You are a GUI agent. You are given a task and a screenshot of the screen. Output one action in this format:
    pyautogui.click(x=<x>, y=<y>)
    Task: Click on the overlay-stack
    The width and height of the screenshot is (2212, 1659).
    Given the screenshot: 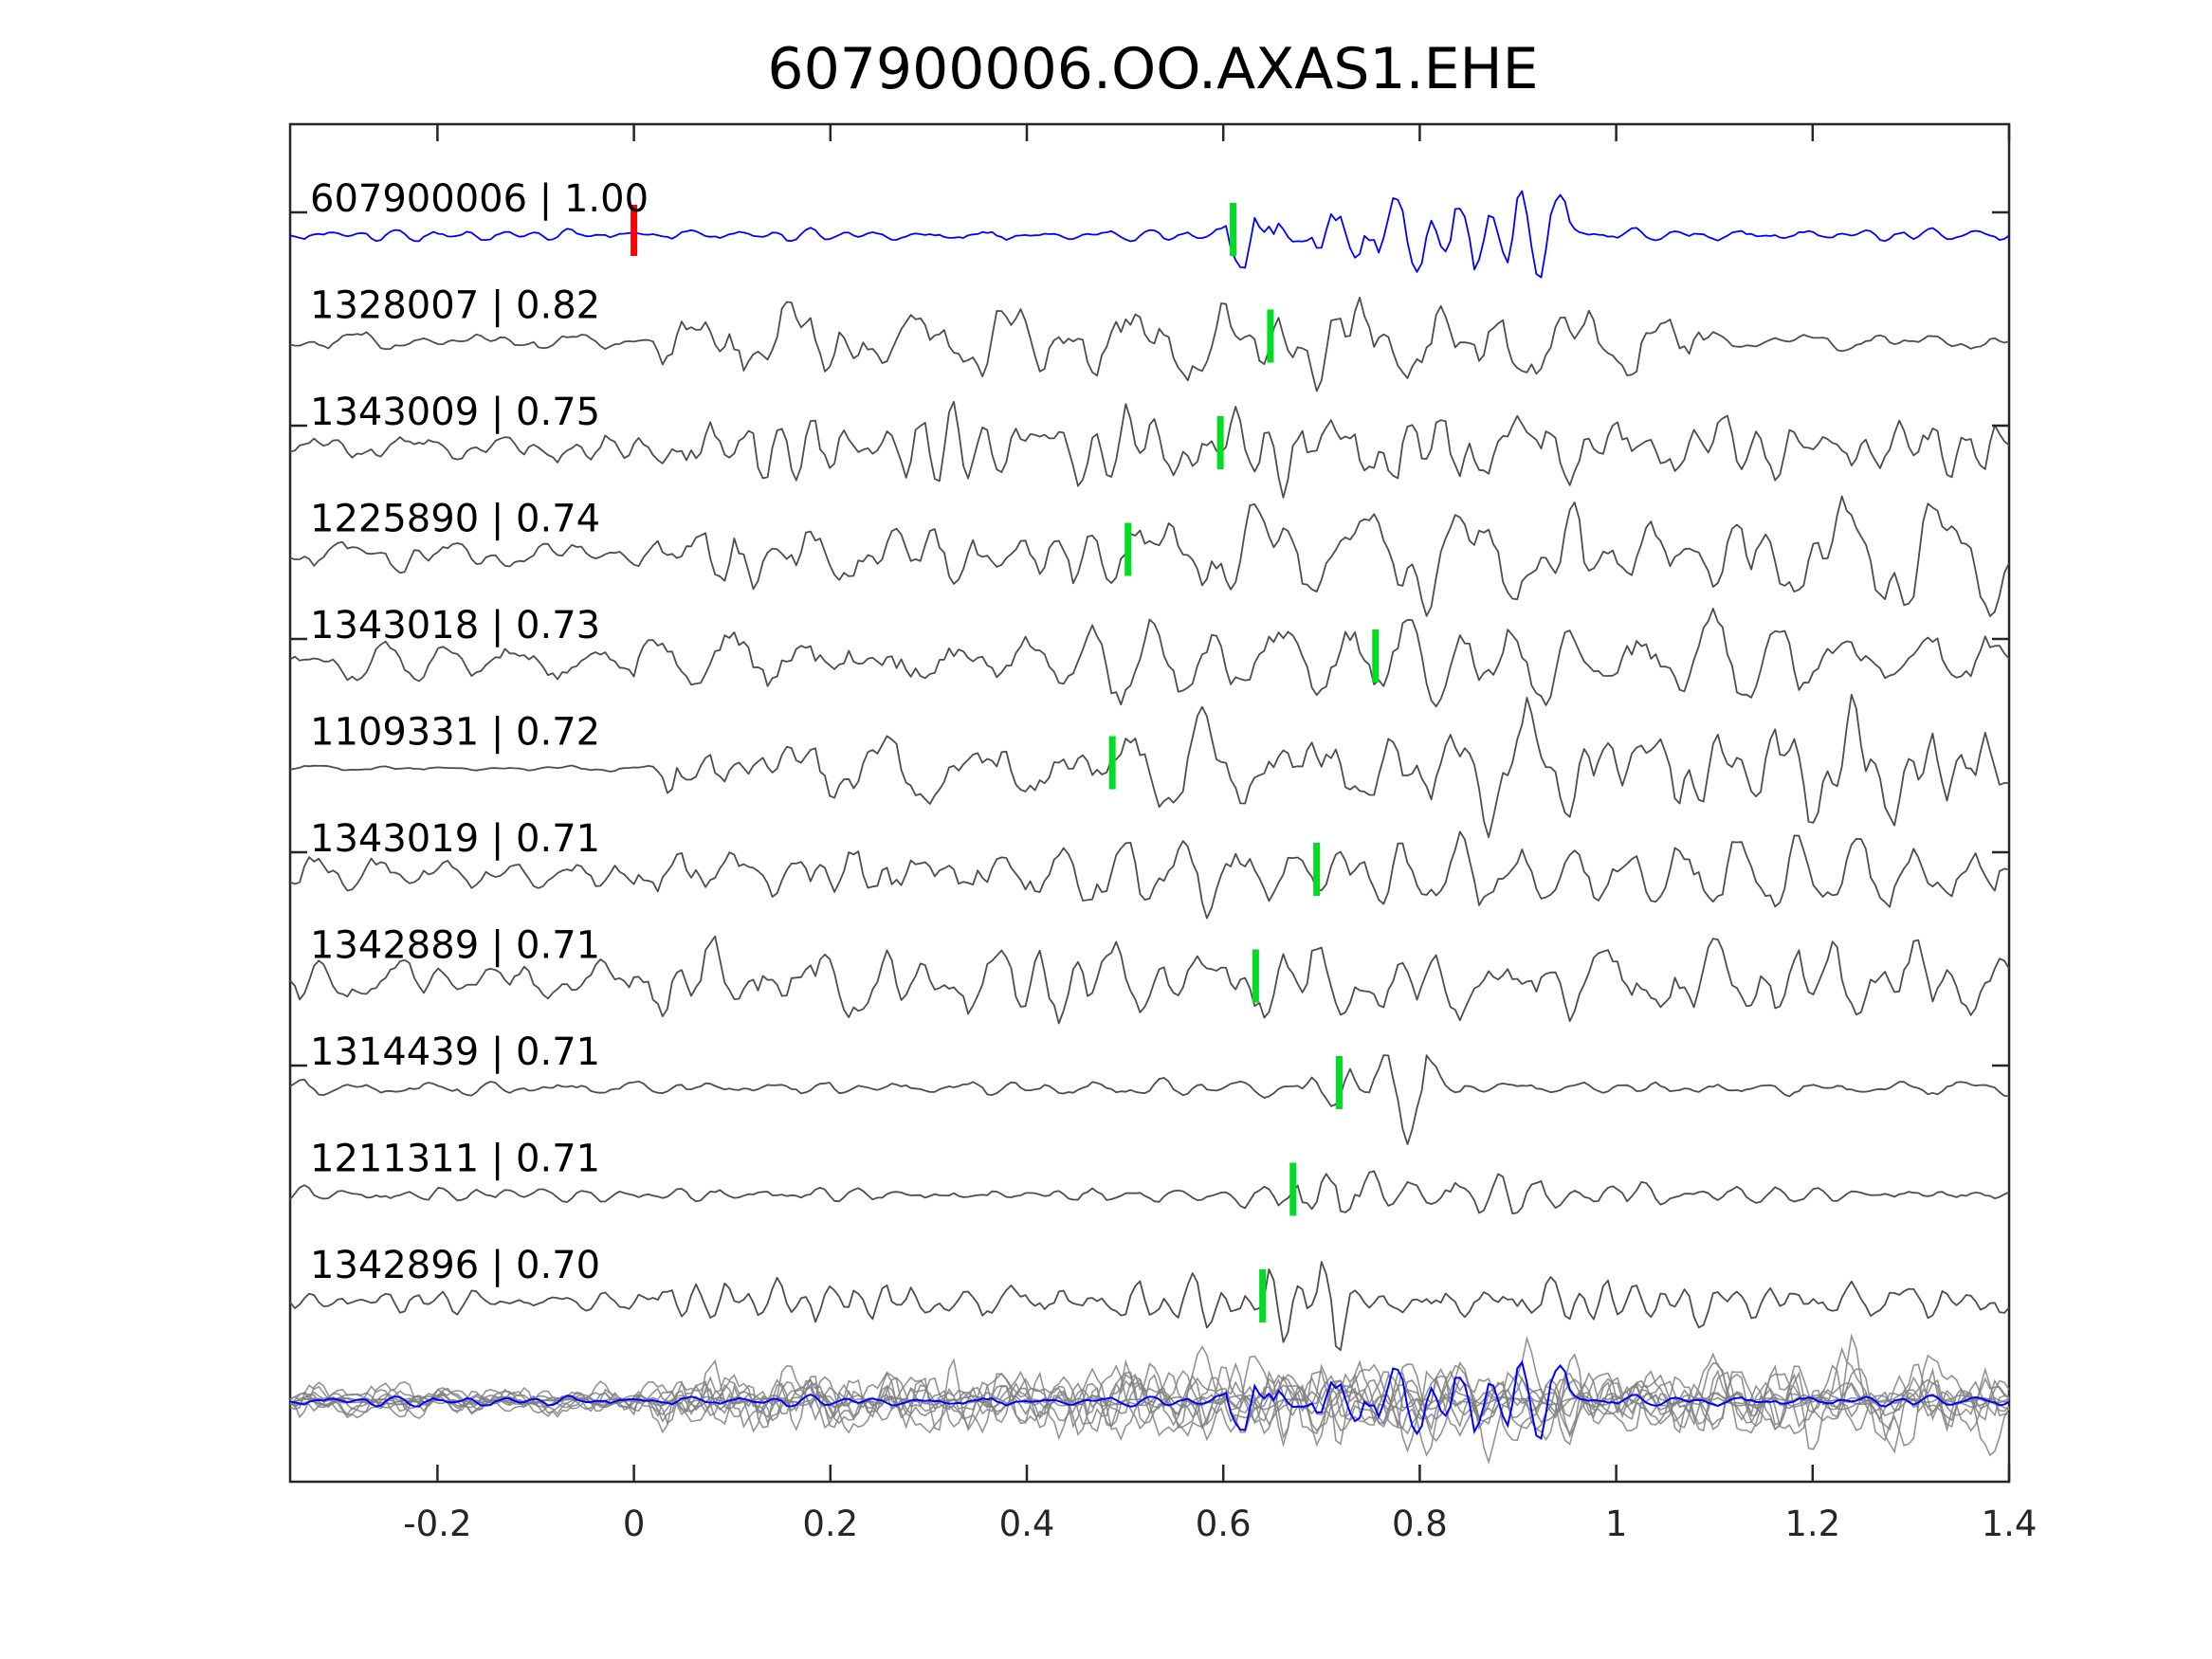 What is the action you would take?
    pyautogui.click(x=1149, y=1399)
    